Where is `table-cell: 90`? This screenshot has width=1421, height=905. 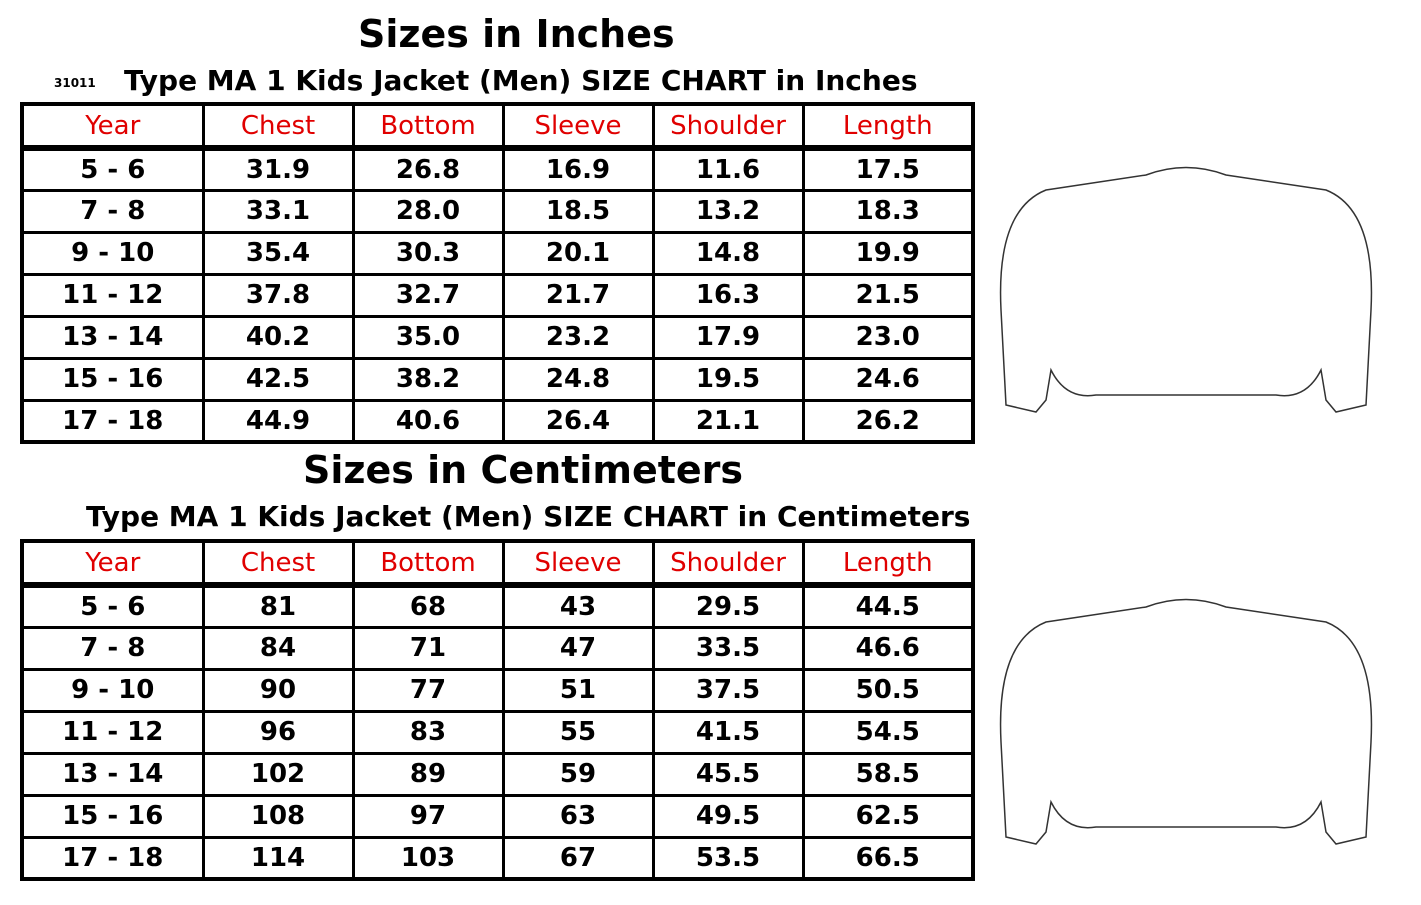 table-cell: 90 is located at coordinates (278, 690).